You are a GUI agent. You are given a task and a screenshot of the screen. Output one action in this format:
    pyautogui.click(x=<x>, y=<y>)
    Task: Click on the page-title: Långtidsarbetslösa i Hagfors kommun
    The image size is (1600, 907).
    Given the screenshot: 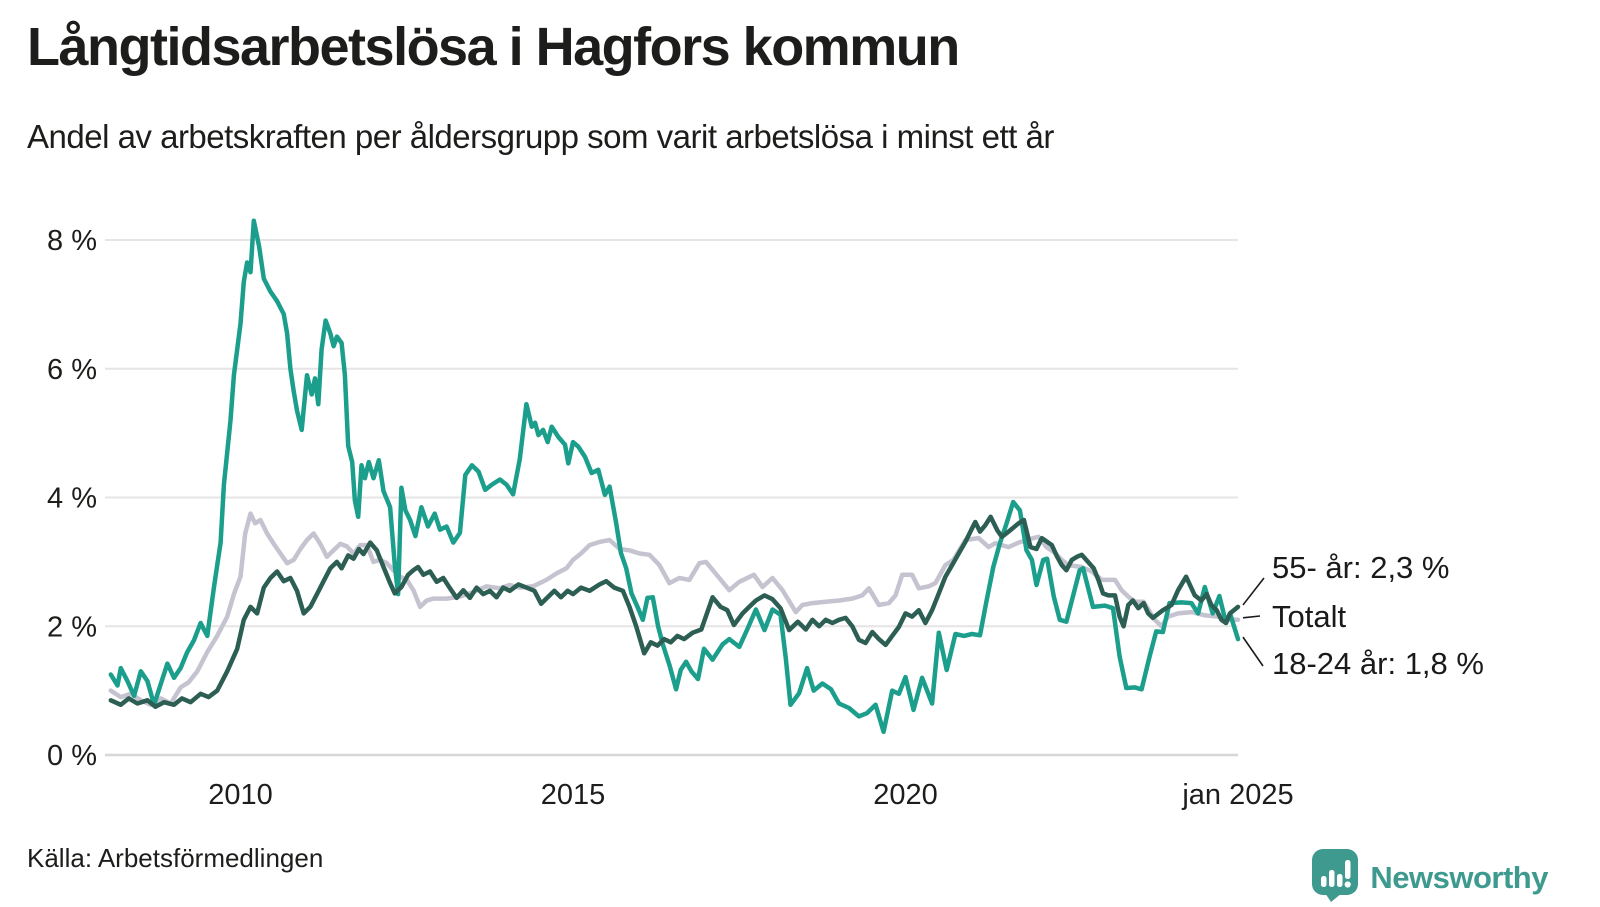 What is the action you would take?
    pyautogui.click(x=493, y=47)
    